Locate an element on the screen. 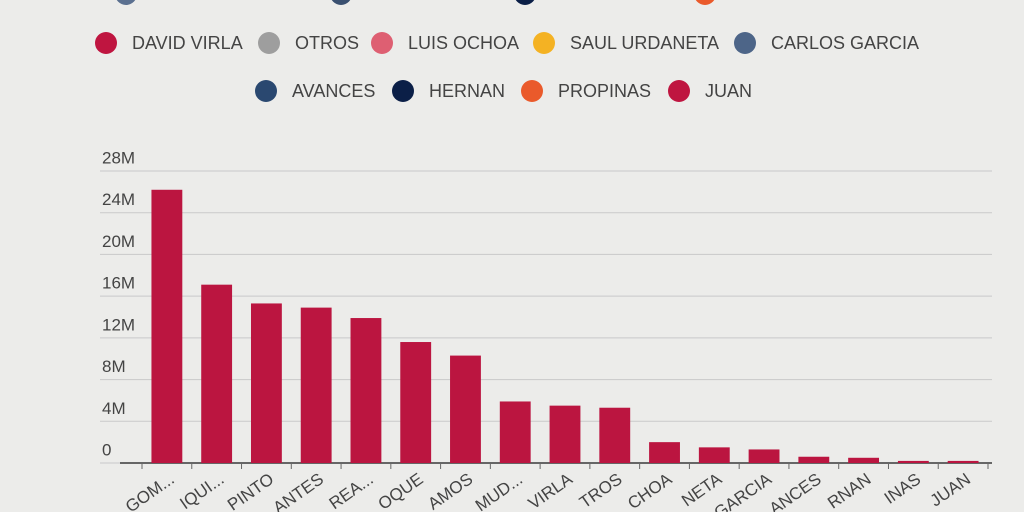 This screenshot has height=512, width=1024. y-tick-label: 12M is located at coordinates (118, 324).